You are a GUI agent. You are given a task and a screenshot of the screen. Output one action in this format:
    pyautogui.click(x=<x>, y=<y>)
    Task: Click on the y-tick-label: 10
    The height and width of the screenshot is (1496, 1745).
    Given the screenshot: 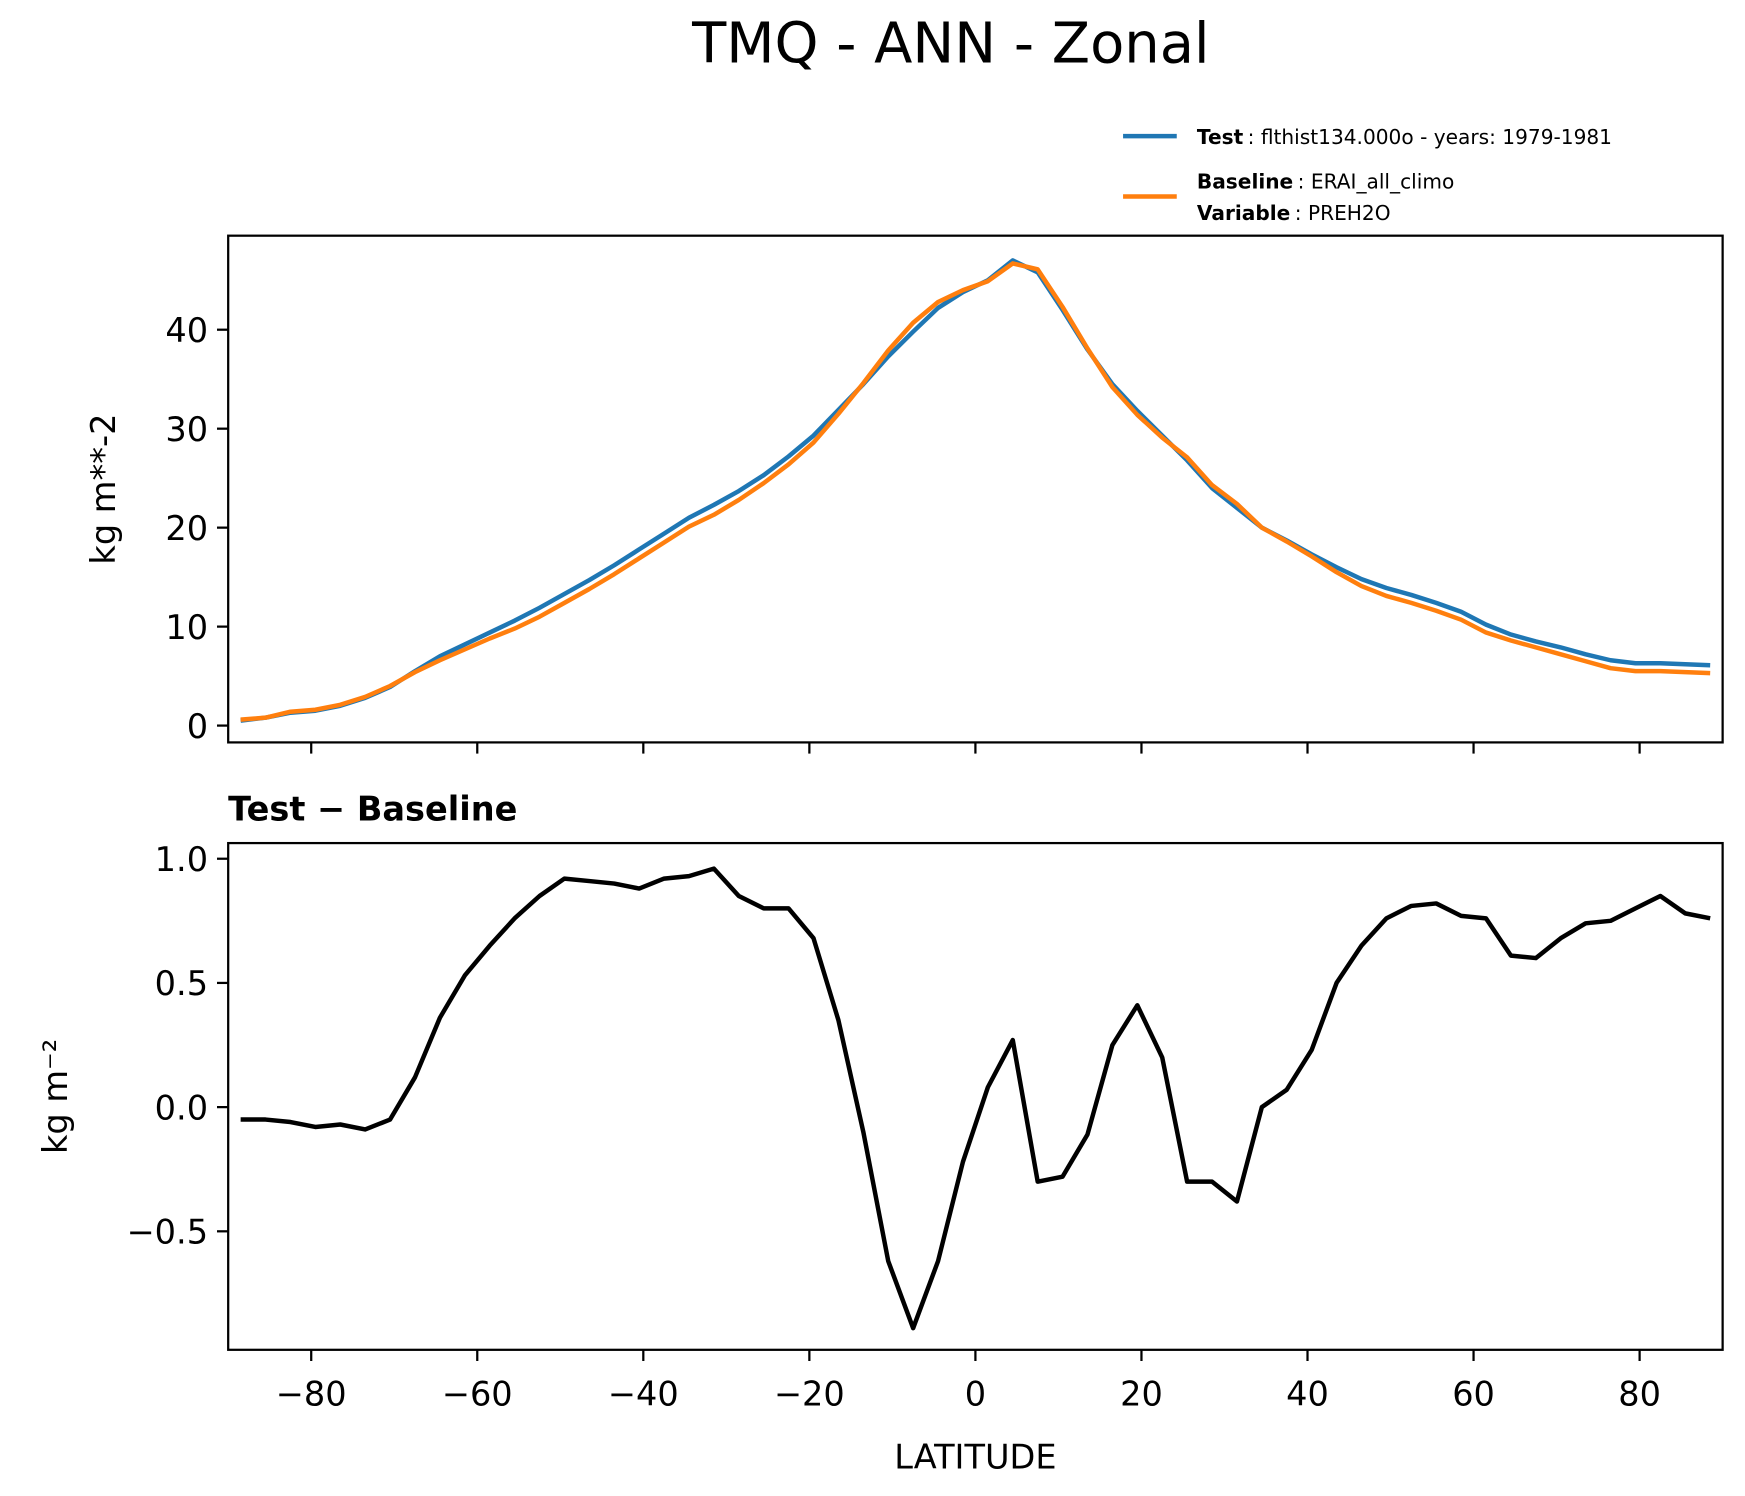 What is the action you would take?
    pyautogui.click(x=186, y=627)
    